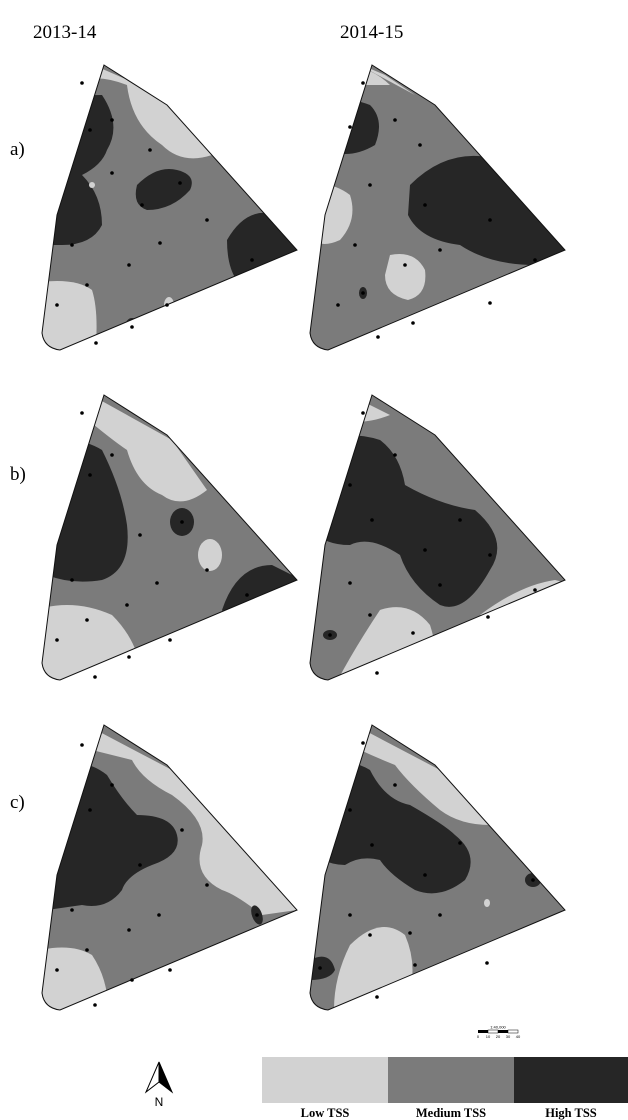 The height and width of the screenshot is (1120, 628). Describe the element at coordinates (17, 149) in the screenshot. I see `row-label-a: a)` at that location.